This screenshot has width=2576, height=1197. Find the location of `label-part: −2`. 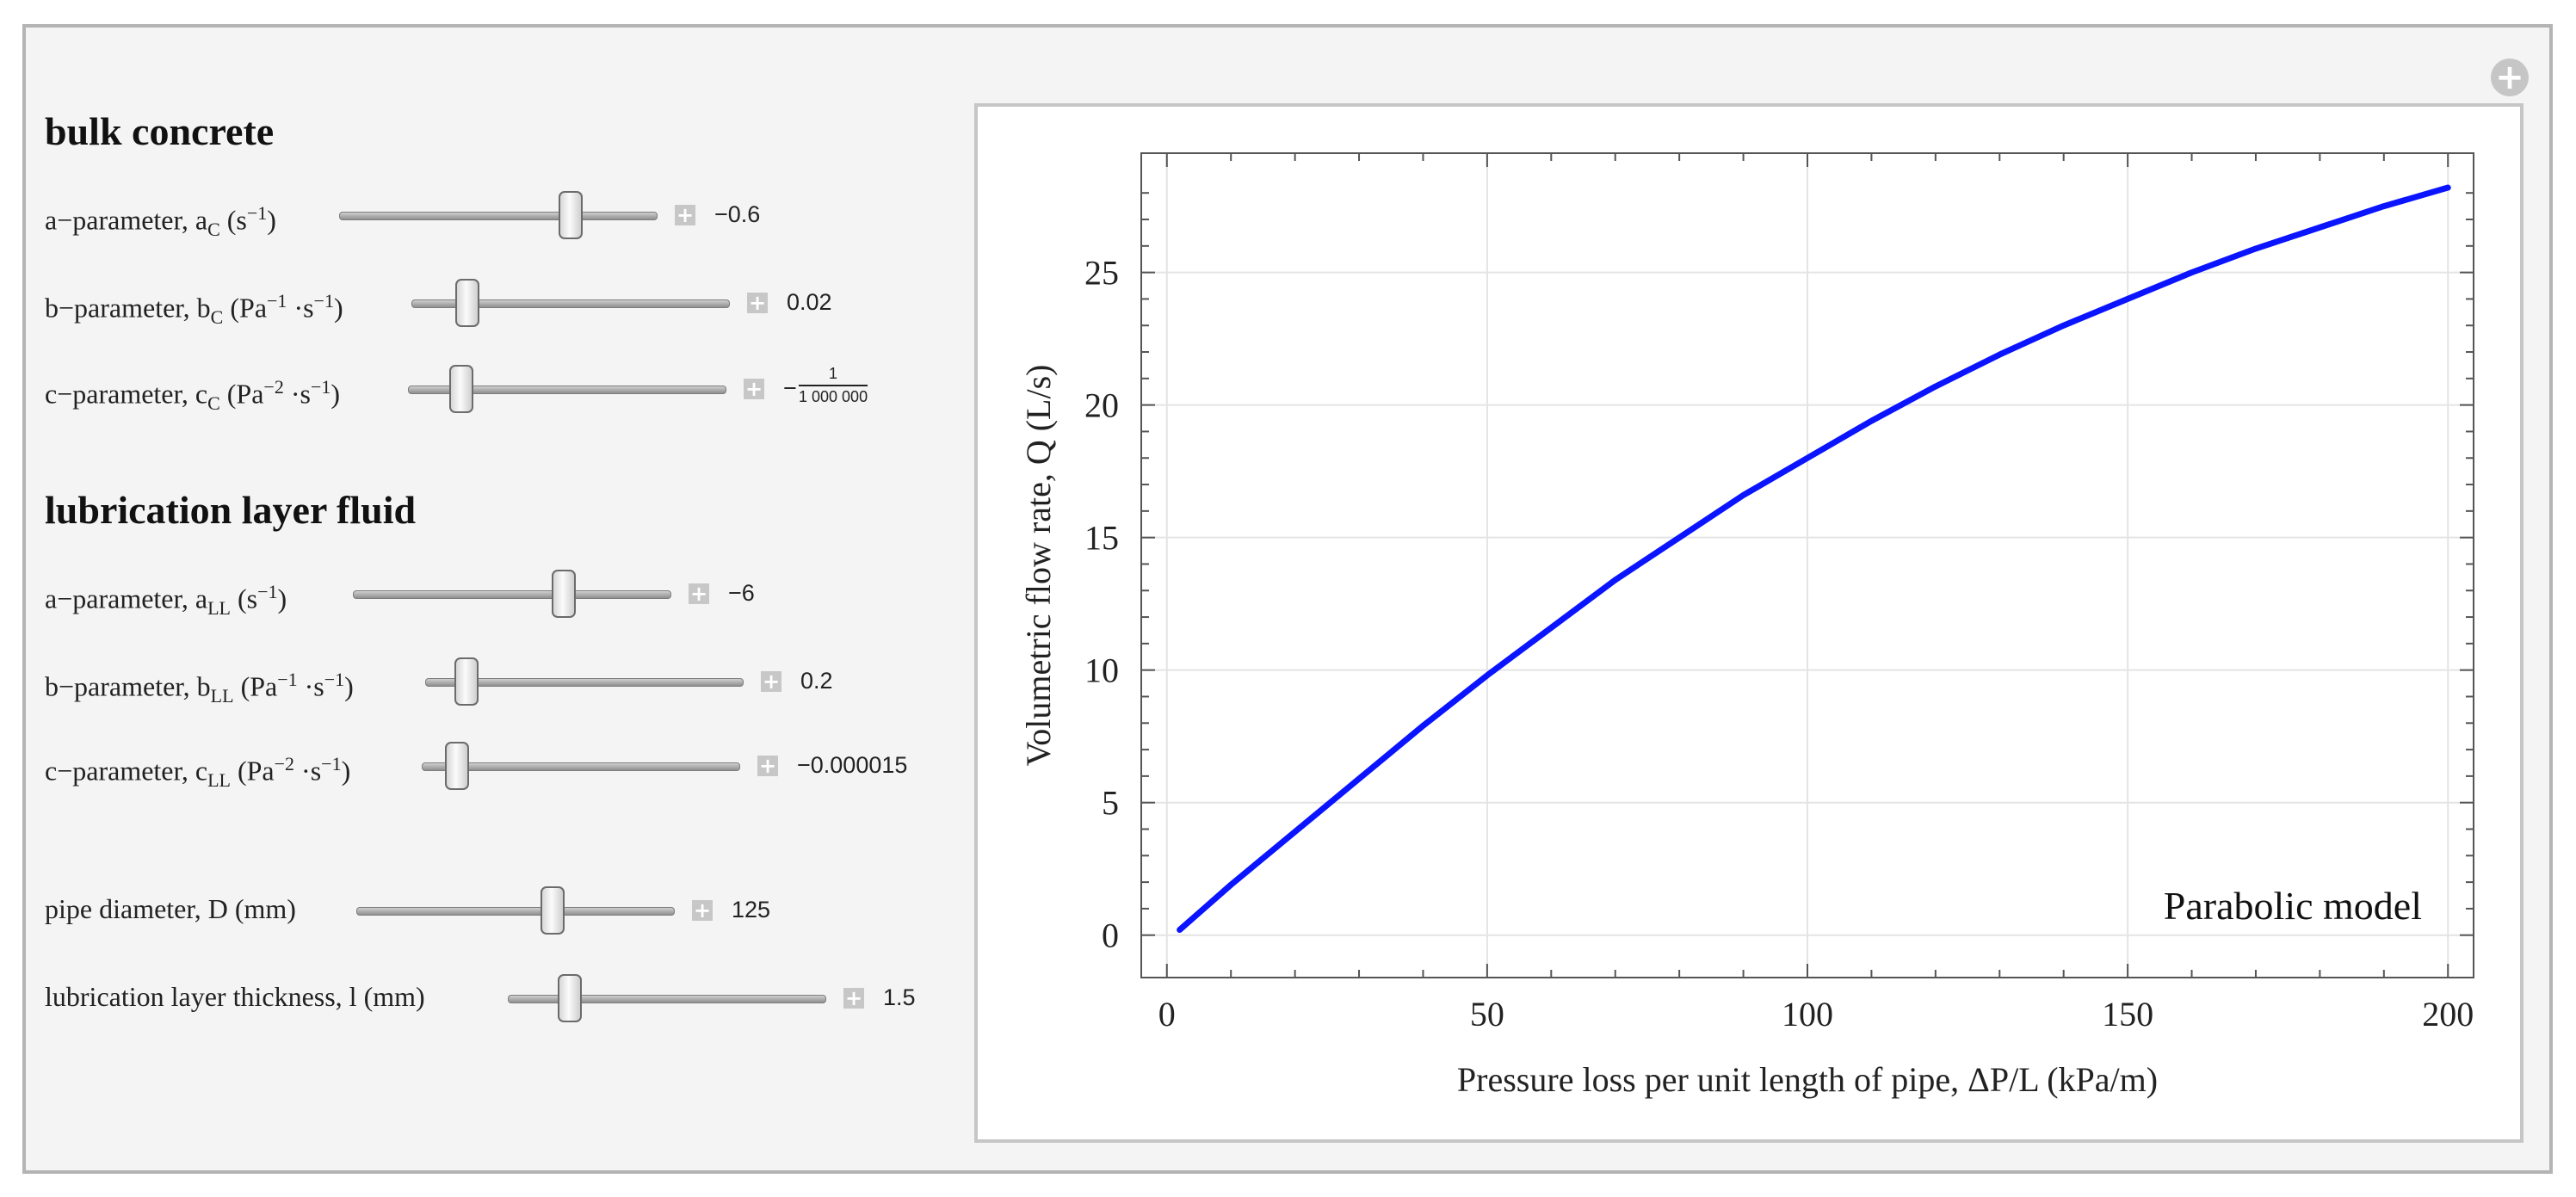

label-part: −2 is located at coordinates (273, 387).